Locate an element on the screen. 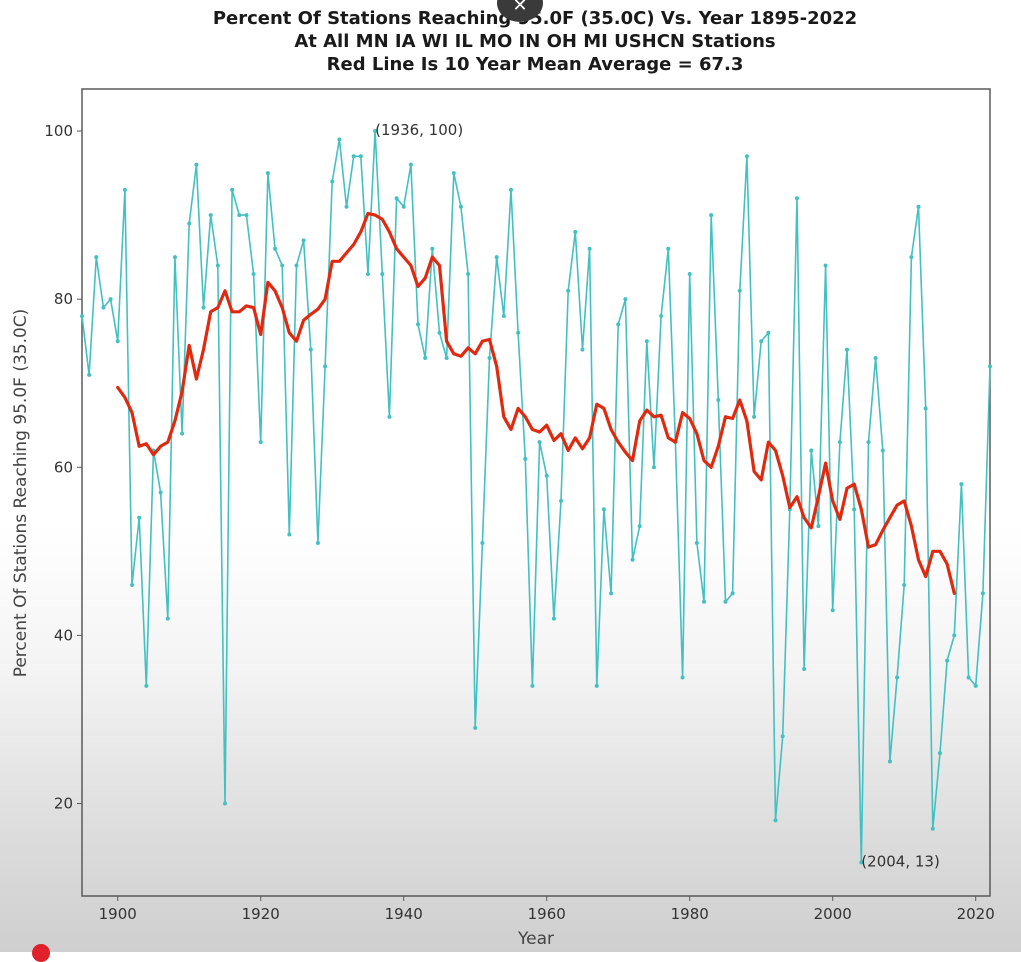 The width and height of the screenshot is (1021, 962). y-tick-label: 60 is located at coordinates (63, 467).